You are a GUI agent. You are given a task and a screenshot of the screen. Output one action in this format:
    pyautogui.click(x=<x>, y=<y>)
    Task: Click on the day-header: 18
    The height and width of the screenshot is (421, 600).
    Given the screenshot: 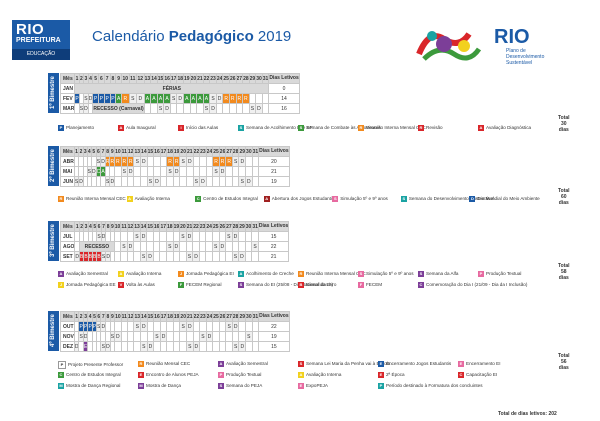 What is the action you would take?
    pyautogui.click(x=170, y=226)
    